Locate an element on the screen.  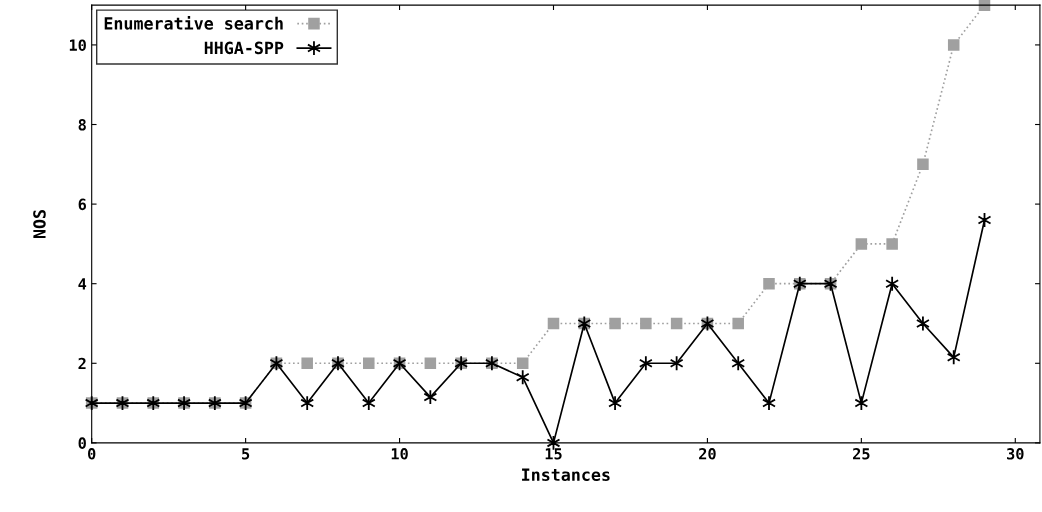
y-tick-label: 0 is located at coordinates (82, 443).